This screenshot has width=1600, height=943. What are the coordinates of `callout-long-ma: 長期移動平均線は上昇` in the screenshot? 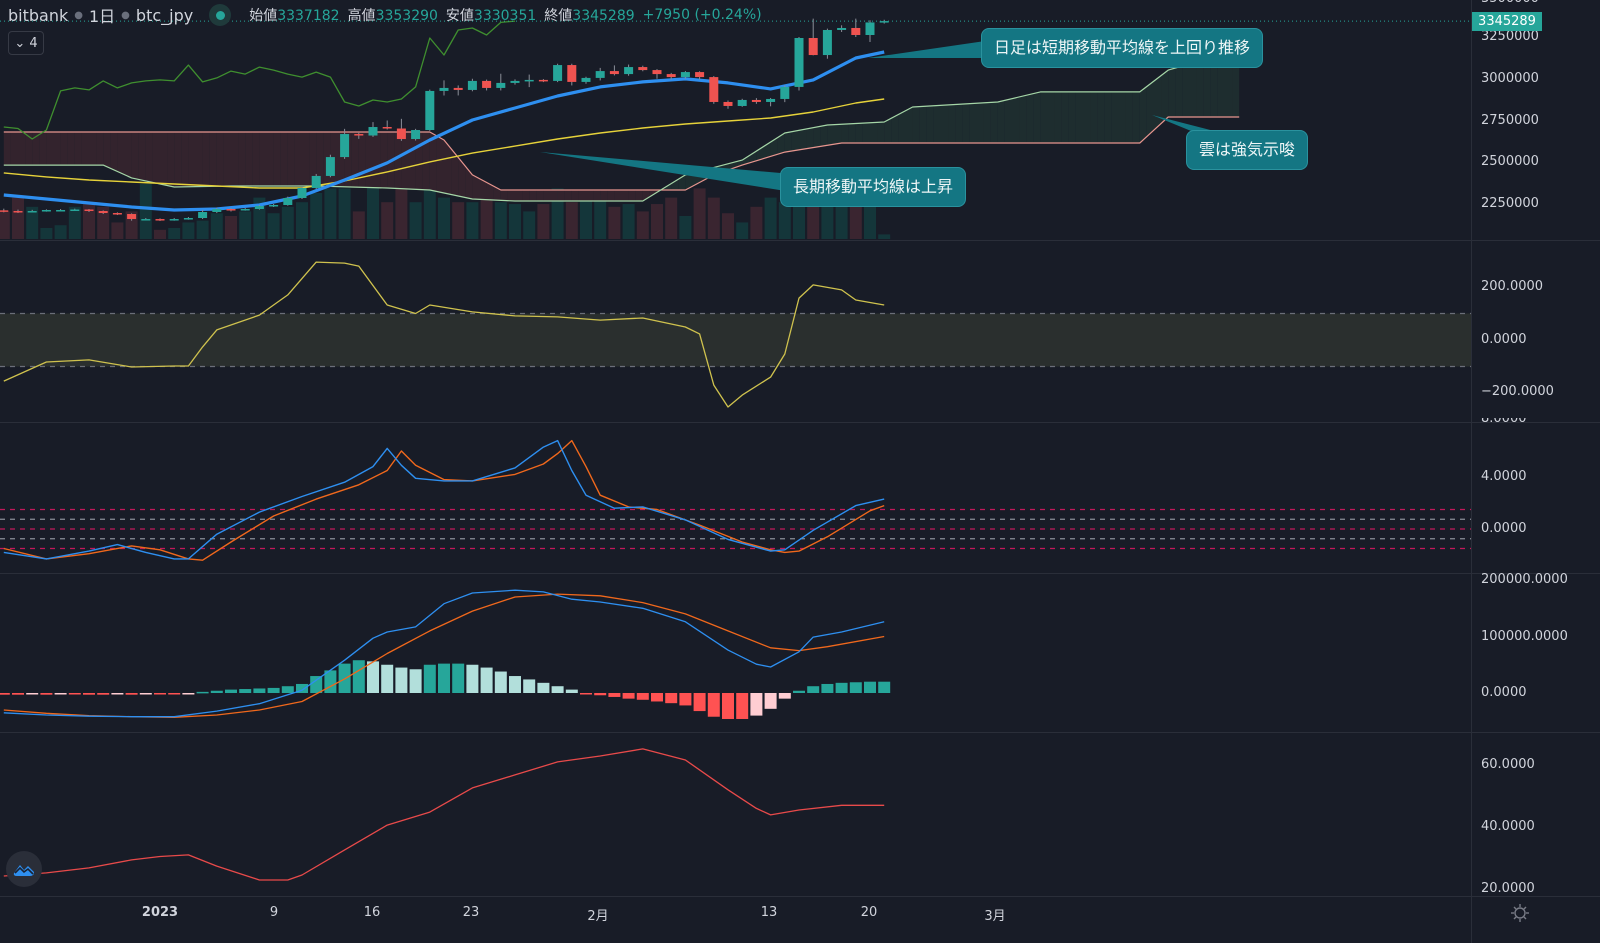 It's located at (873, 187).